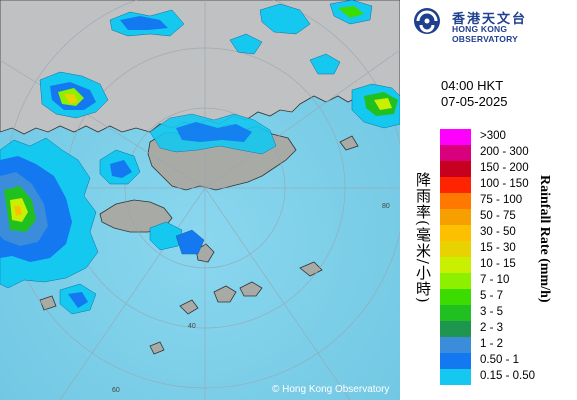 This screenshot has width=577, height=400. I want to click on legend-label: 150 - 200, so click(504, 168).